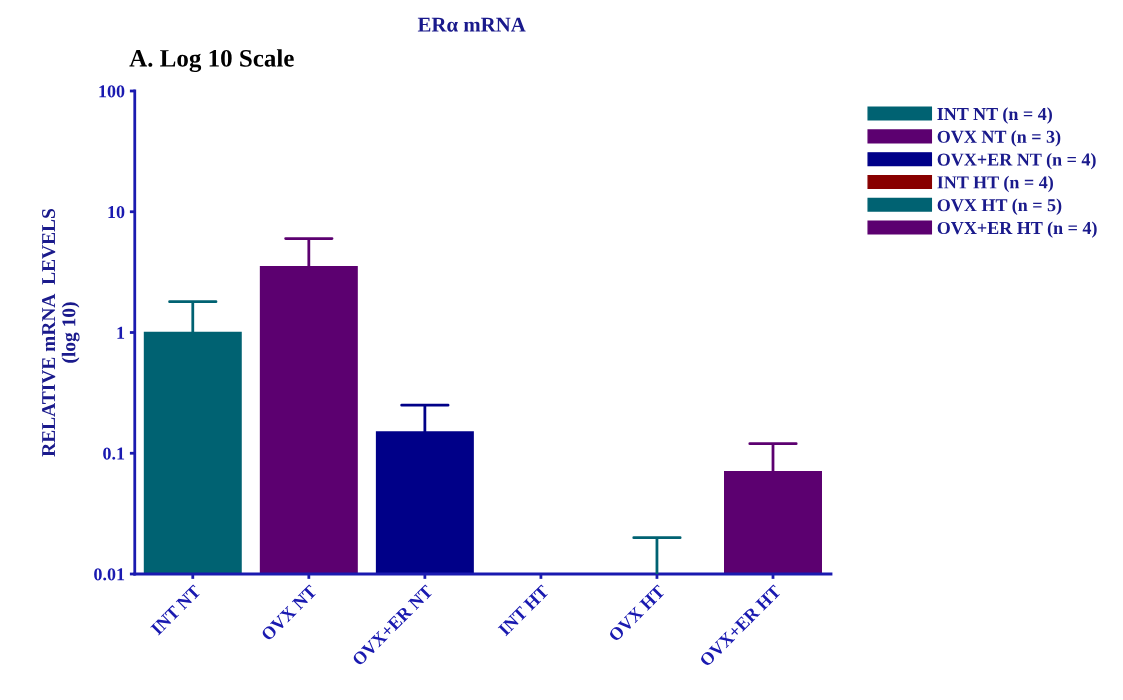  What do you see at coordinates (1017, 229) in the screenshot?
I see `legend-label: OVX+ER HT (n = 4)` at bounding box center [1017, 229].